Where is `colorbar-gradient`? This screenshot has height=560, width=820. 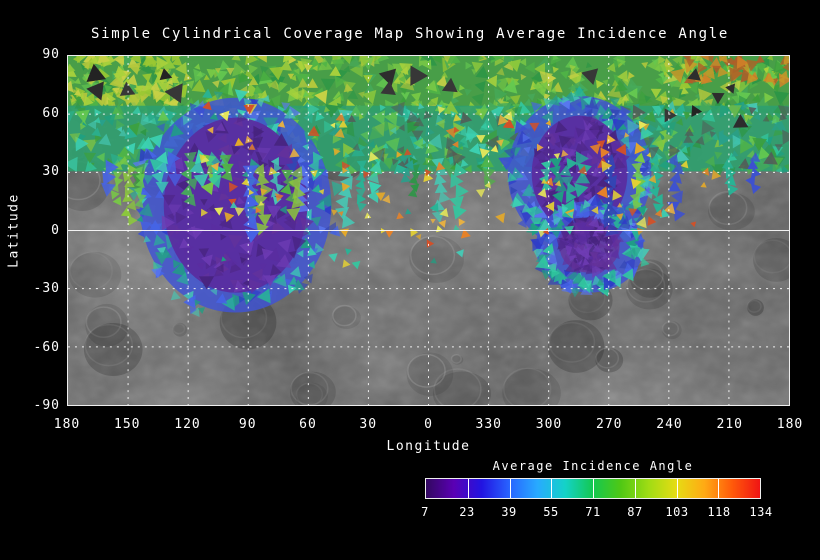
colorbar-gradient is located at coordinates (593, 488).